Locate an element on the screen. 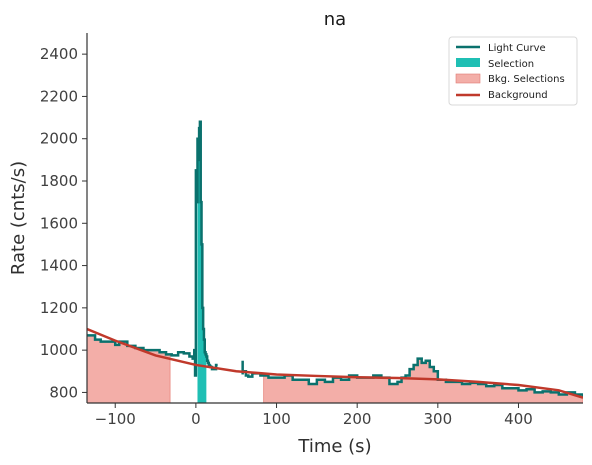 This screenshot has width=592, height=465. x-tick-label: 0 is located at coordinates (196, 419).